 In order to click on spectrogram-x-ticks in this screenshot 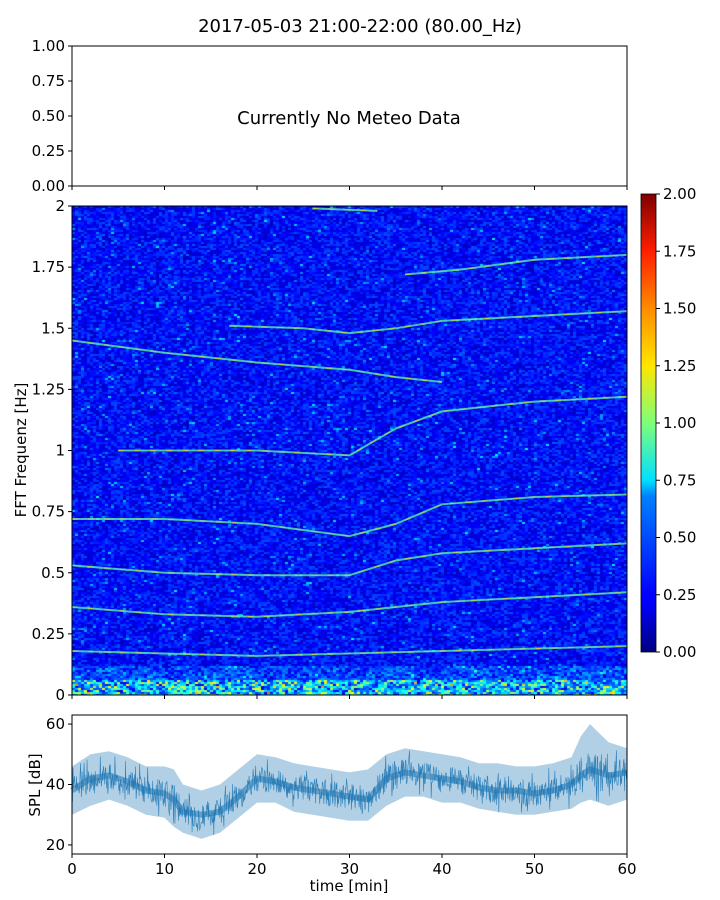, I will do `click(349, 697)`.